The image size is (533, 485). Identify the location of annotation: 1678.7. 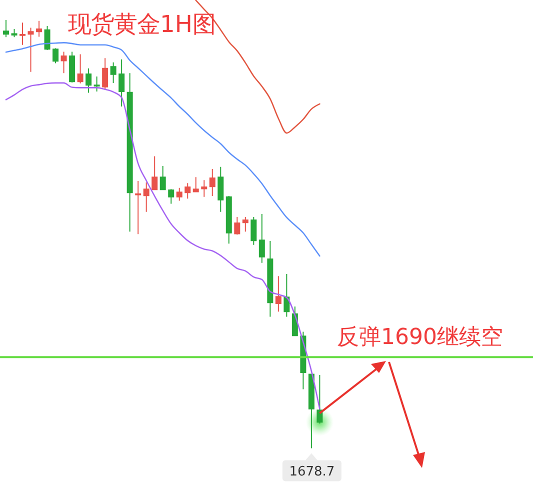
(312, 472).